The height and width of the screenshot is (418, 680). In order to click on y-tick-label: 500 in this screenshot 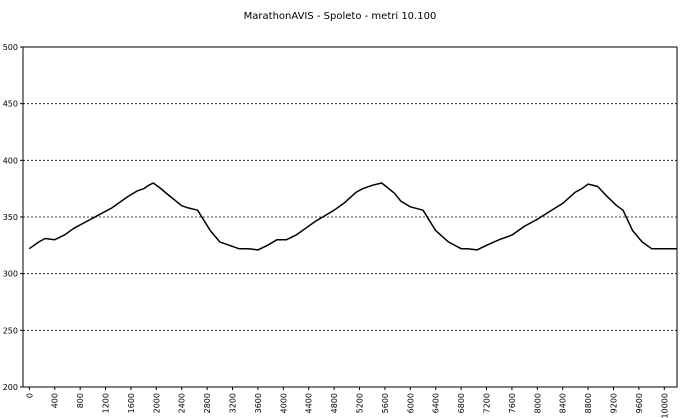, I will do `click(10, 47)`.